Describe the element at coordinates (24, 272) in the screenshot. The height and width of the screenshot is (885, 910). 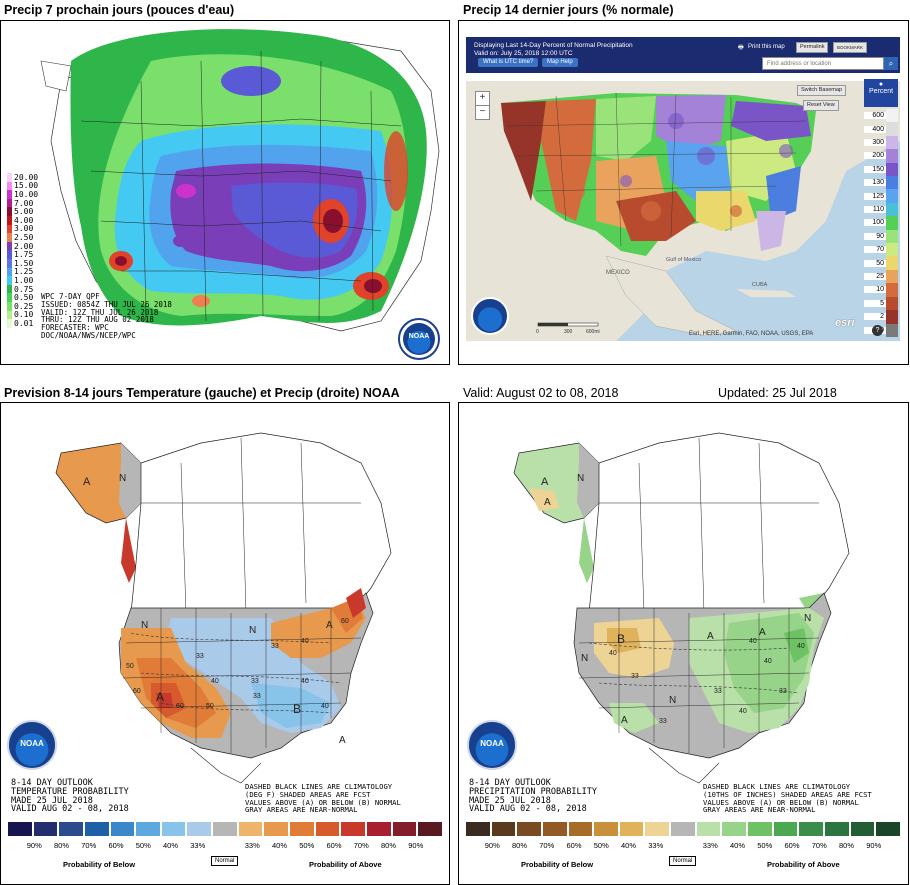
I see `qpf-legend-value: 1.25` at that location.